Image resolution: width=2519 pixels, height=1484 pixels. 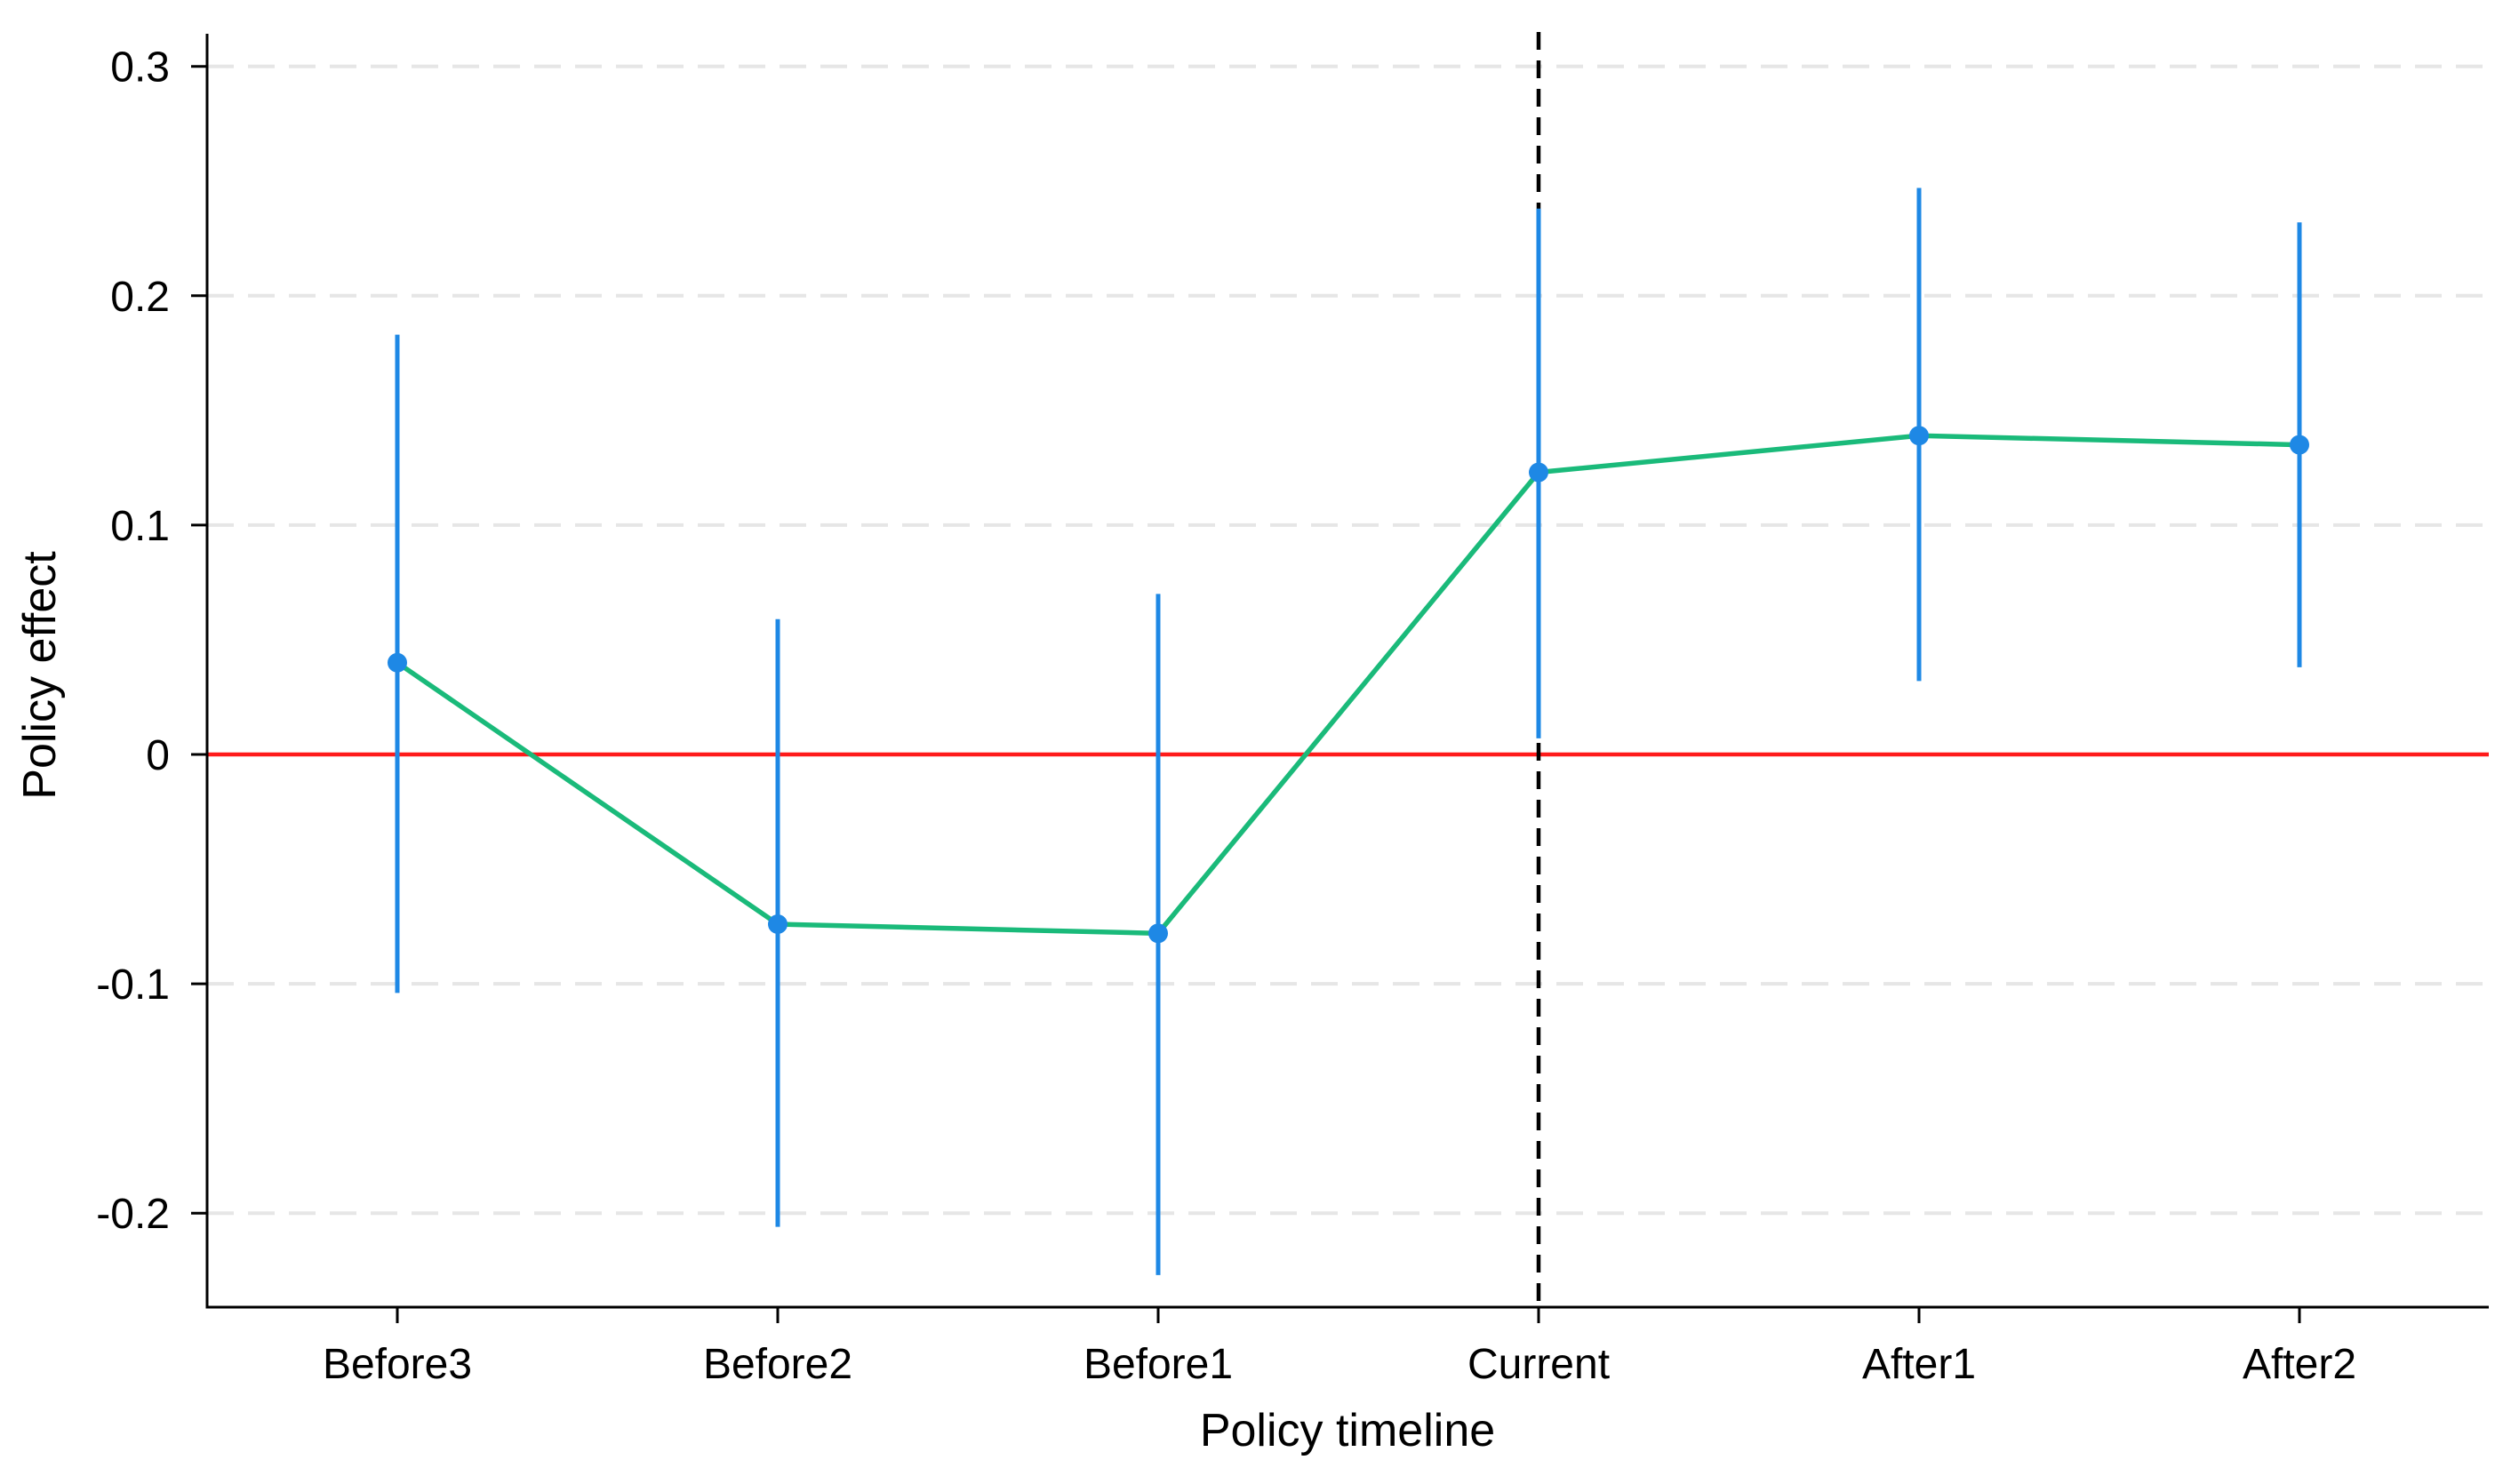 I want to click on y-tick-label: 0, so click(x=158, y=755).